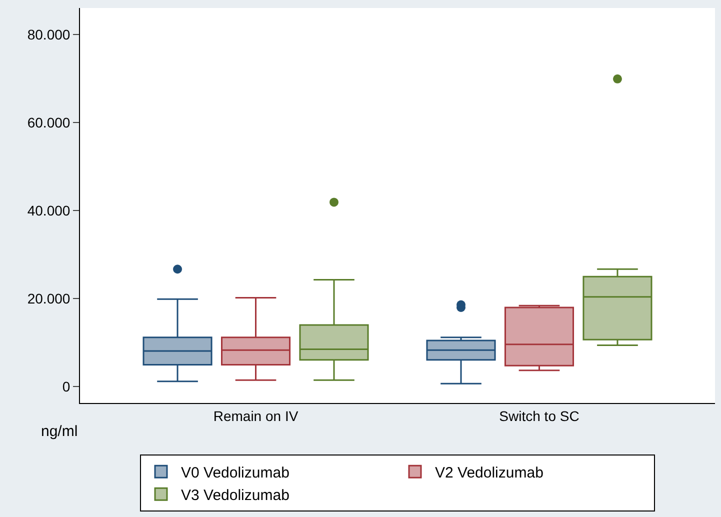 The image size is (721, 517). I want to click on legend-label: V3 Vedolizumab, so click(235, 495).